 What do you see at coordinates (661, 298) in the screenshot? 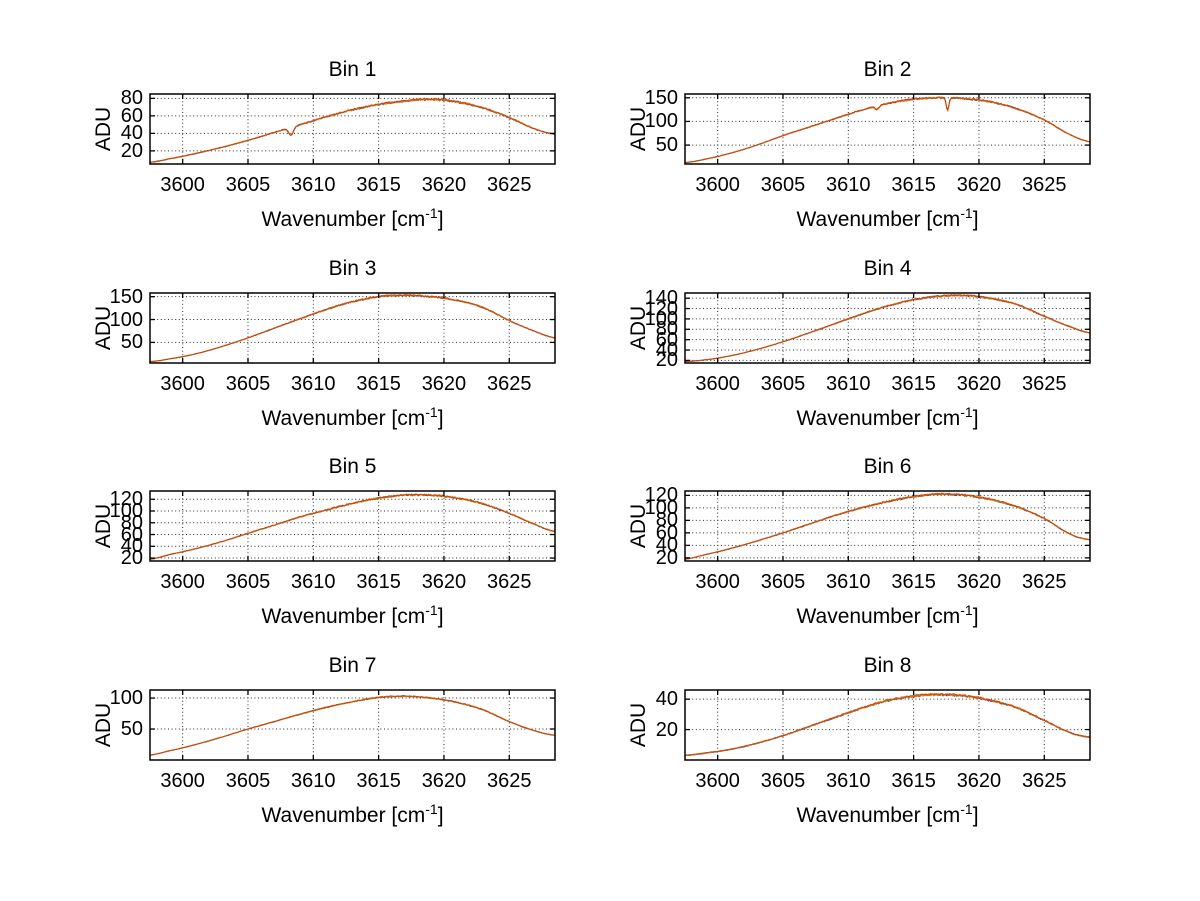
I see `y-tick-label: 140` at bounding box center [661, 298].